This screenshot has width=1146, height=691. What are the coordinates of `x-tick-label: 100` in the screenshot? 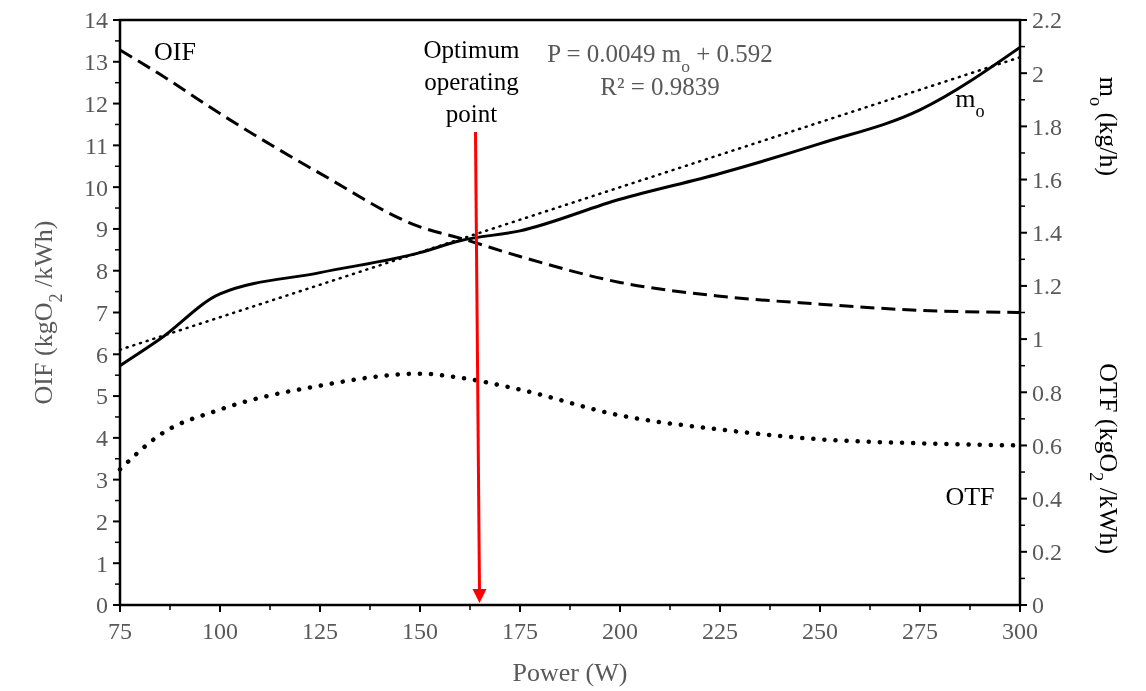 It's located at (220, 631).